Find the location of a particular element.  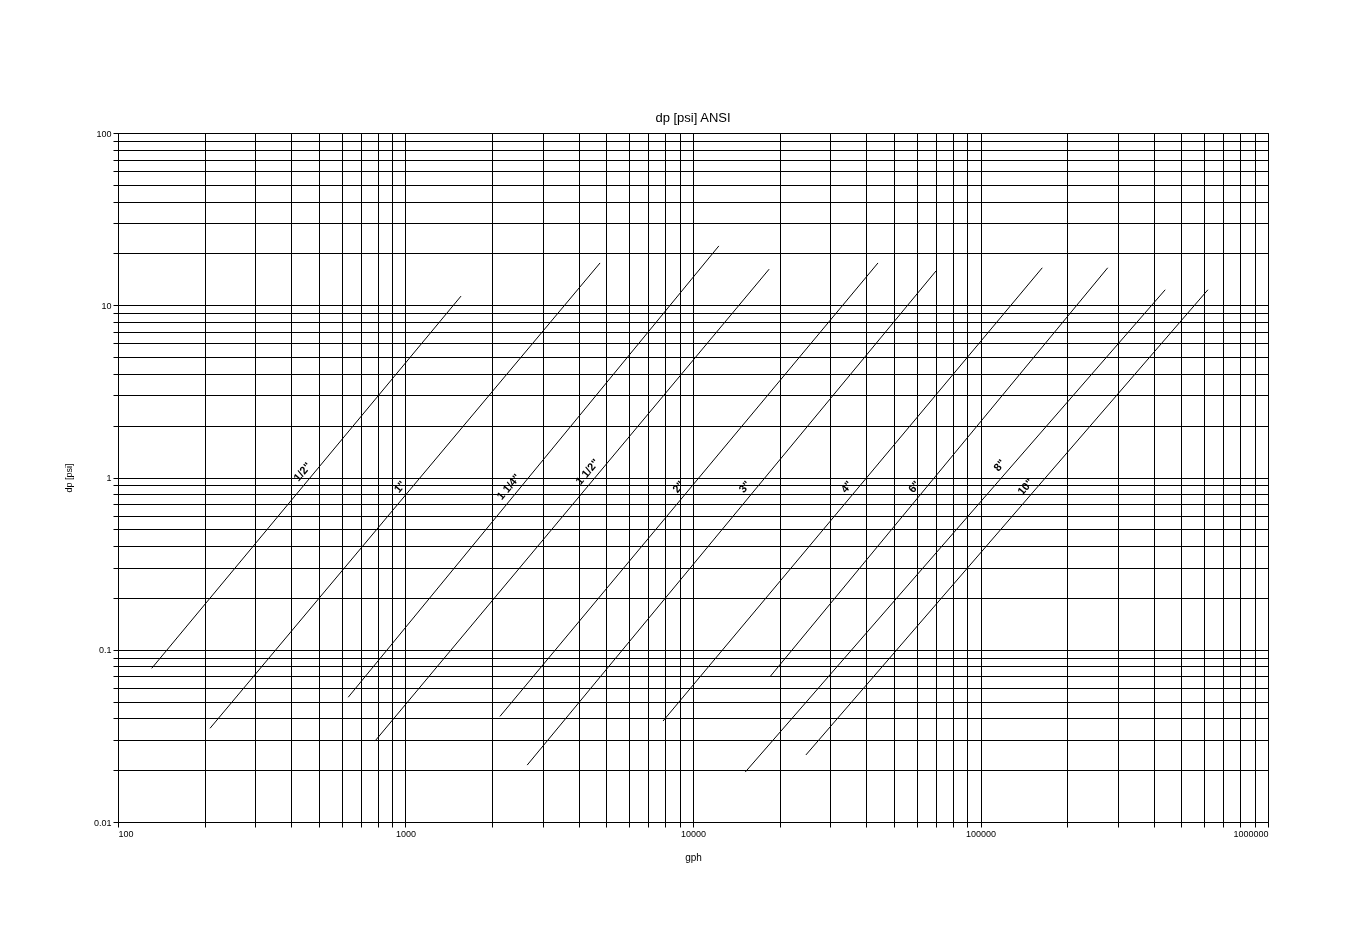

x-axis-title: gph is located at coordinates (693, 857).